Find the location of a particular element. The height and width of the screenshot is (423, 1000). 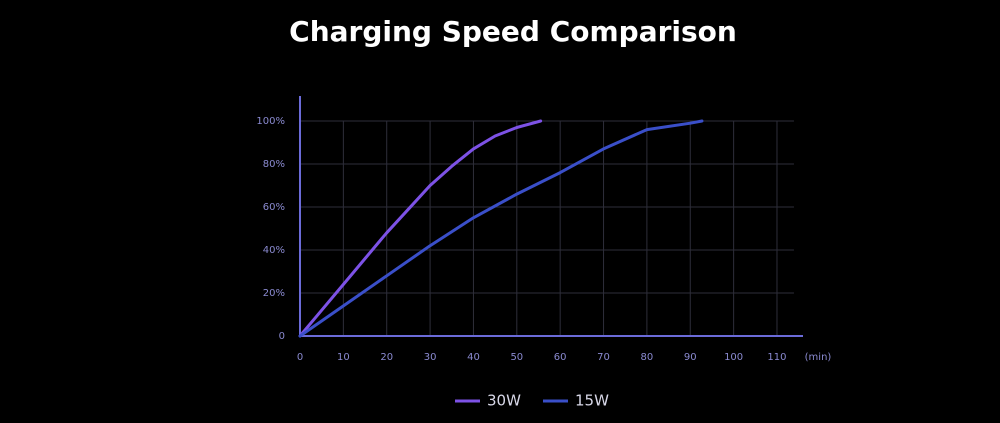

x-tick-label: 60 is located at coordinates (560, 357).